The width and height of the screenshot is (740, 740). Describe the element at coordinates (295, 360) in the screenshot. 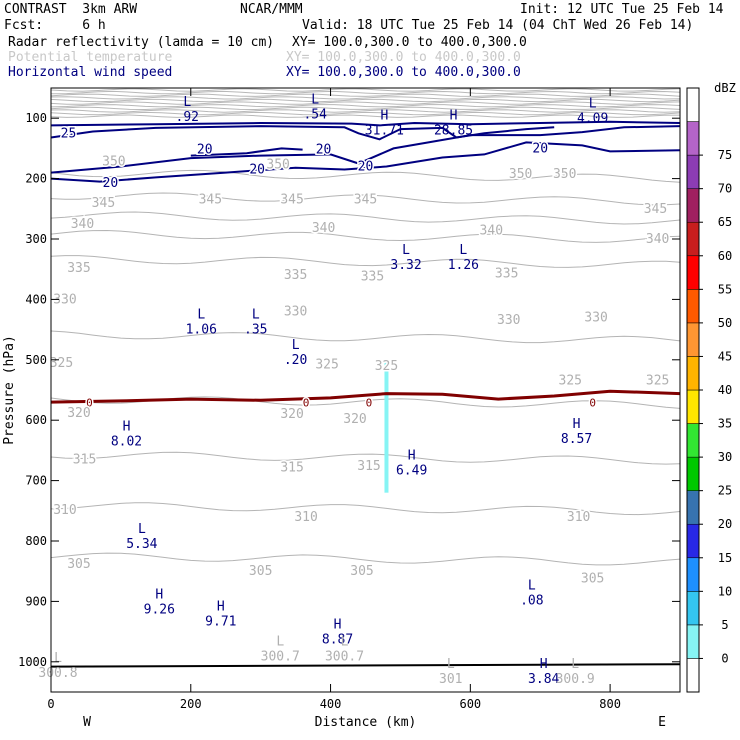

I see `extremum-value: .20` at that location.